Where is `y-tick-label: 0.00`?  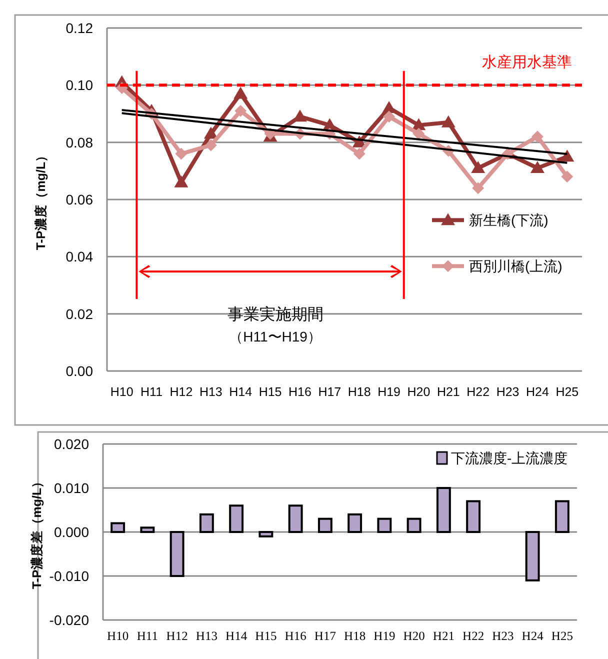 y-tick-label: 0.00 is located at coordinates (80, 371).